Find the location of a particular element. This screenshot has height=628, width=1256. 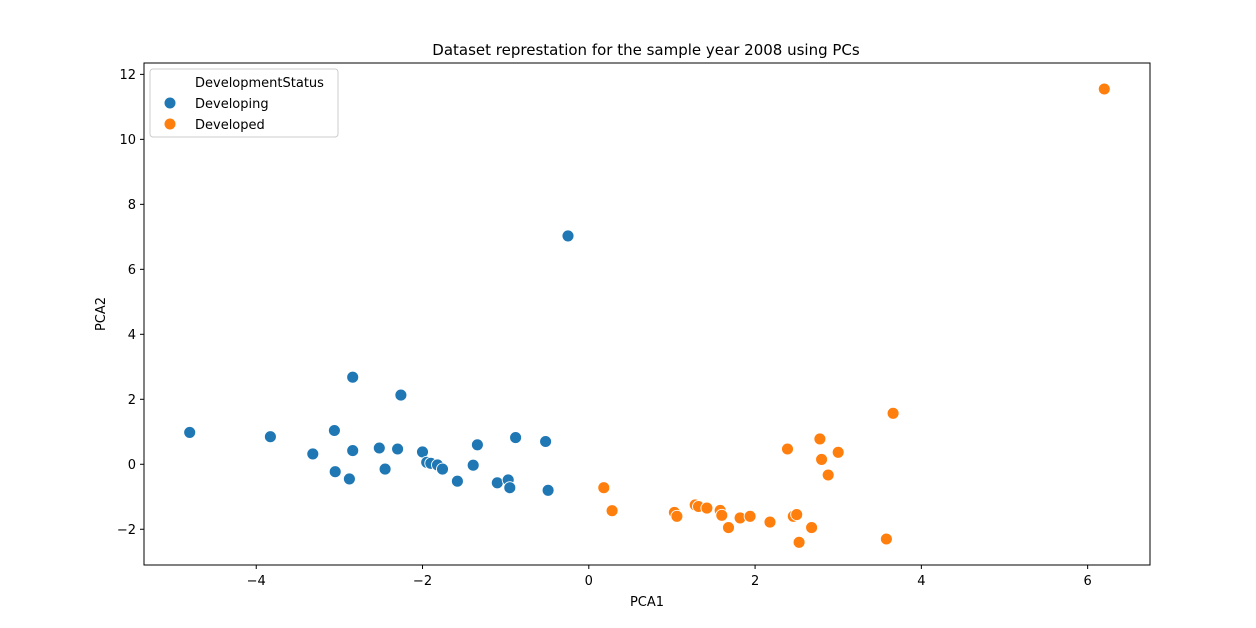

legend-frame is located at coordinates (244, 103).